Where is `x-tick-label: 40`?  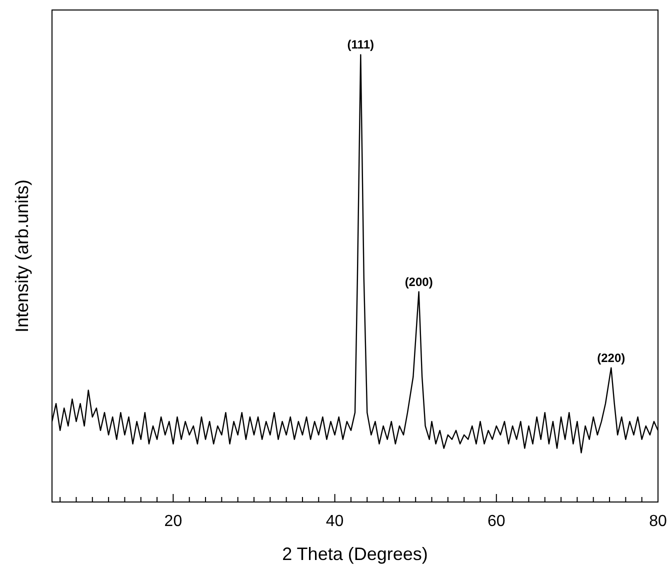
x-tick-label: 40 is located at coordinates (335, 521).